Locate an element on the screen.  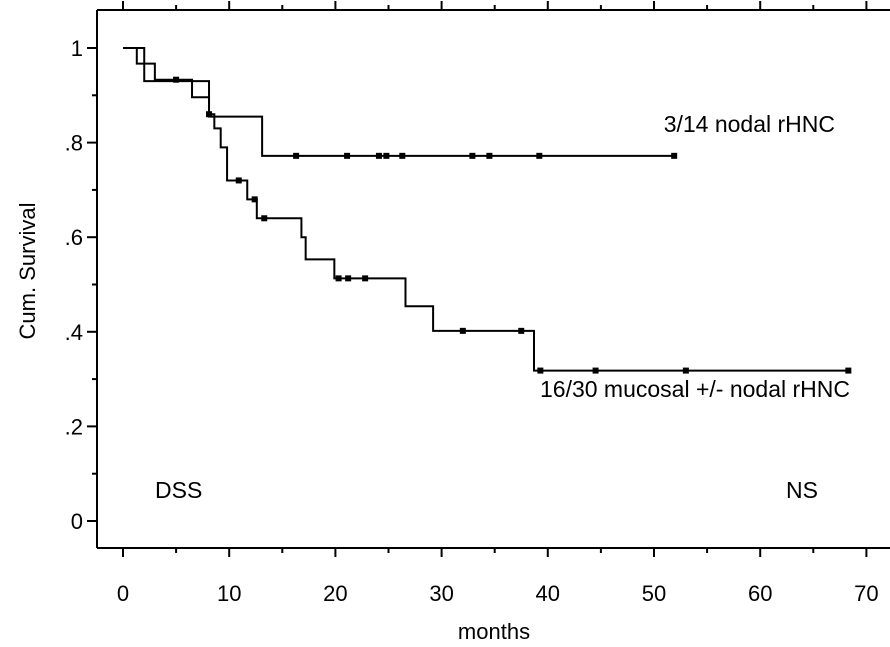
x-tick-label: 60 is located at coordinates (760, 593).